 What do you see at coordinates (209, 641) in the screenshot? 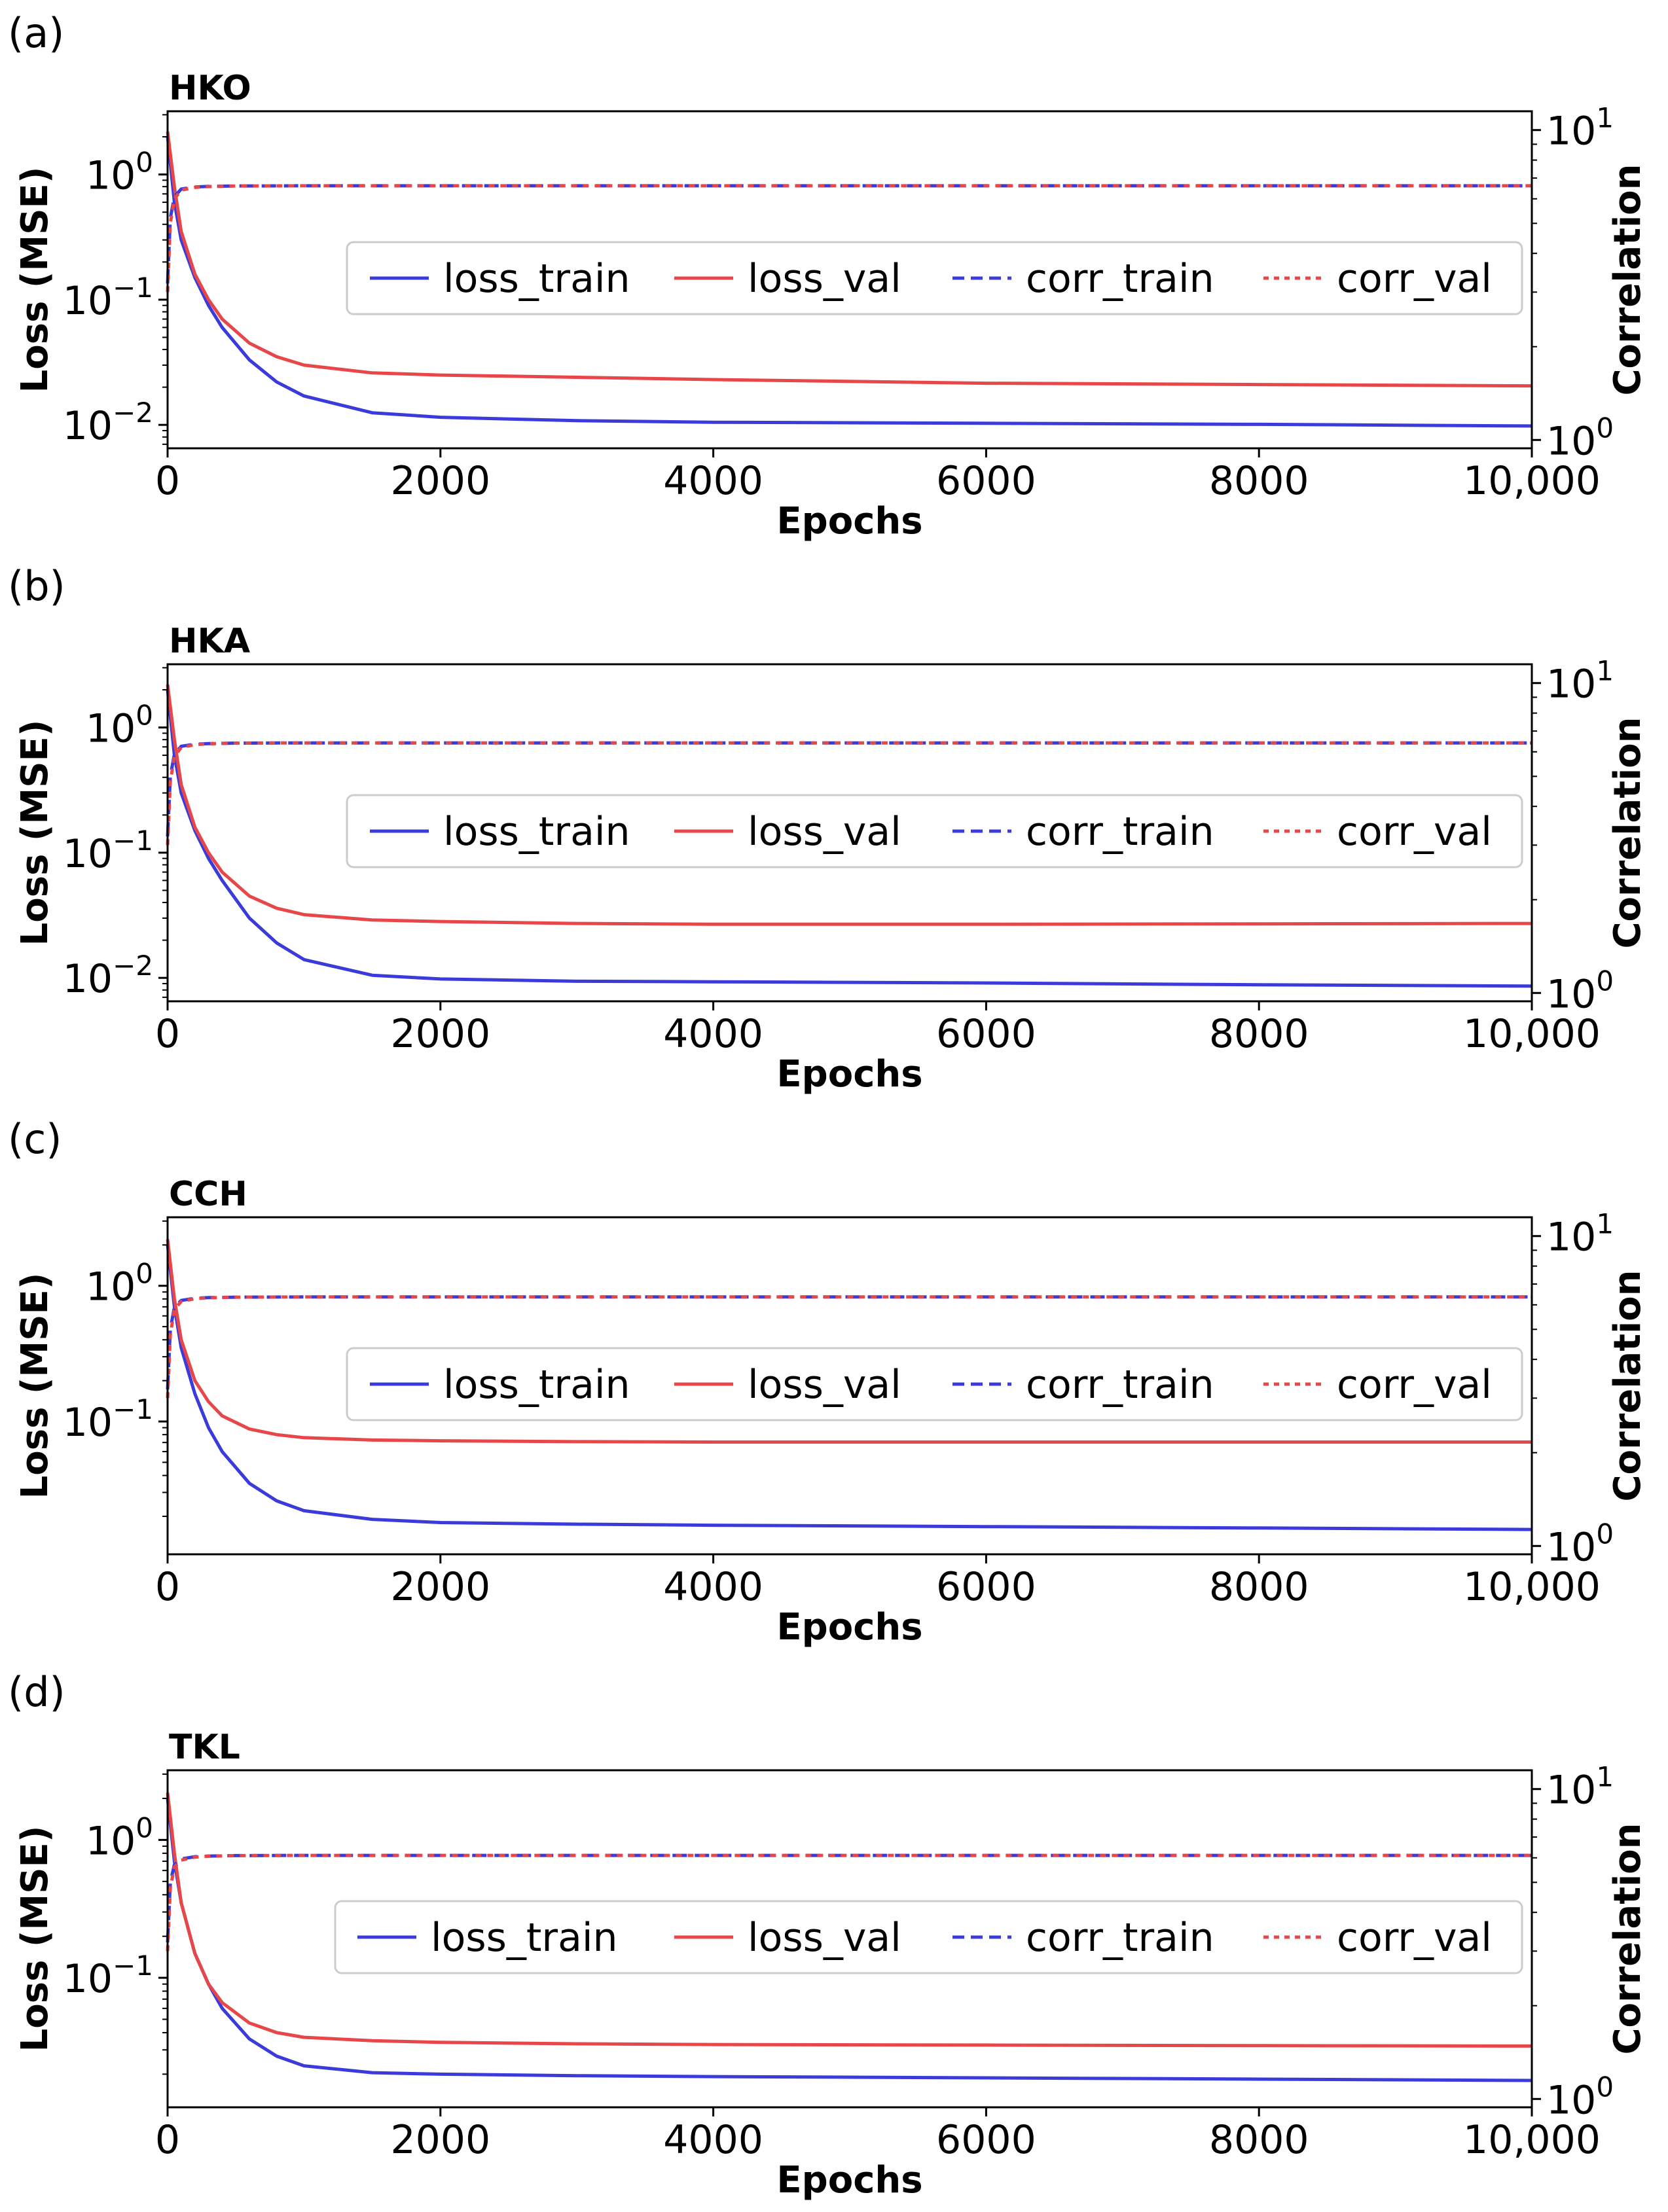
I see `chart-title: HKA` at bounding box center [209, 641].